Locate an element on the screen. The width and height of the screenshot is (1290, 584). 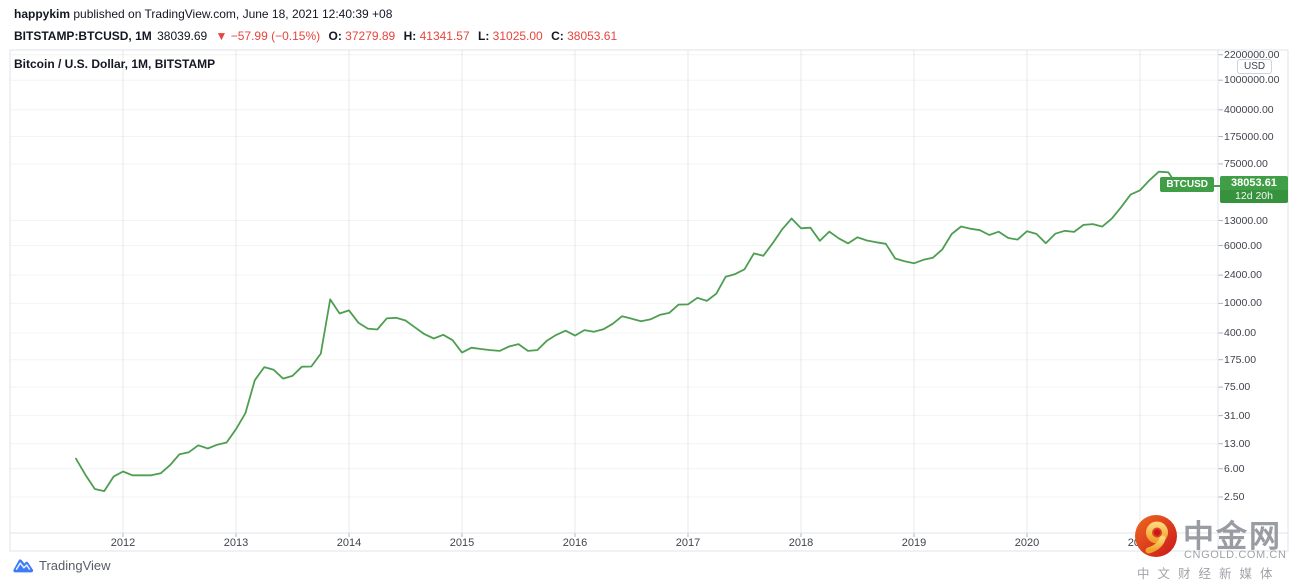
low-value: 31025.00 is located at coordinates (517, 36).